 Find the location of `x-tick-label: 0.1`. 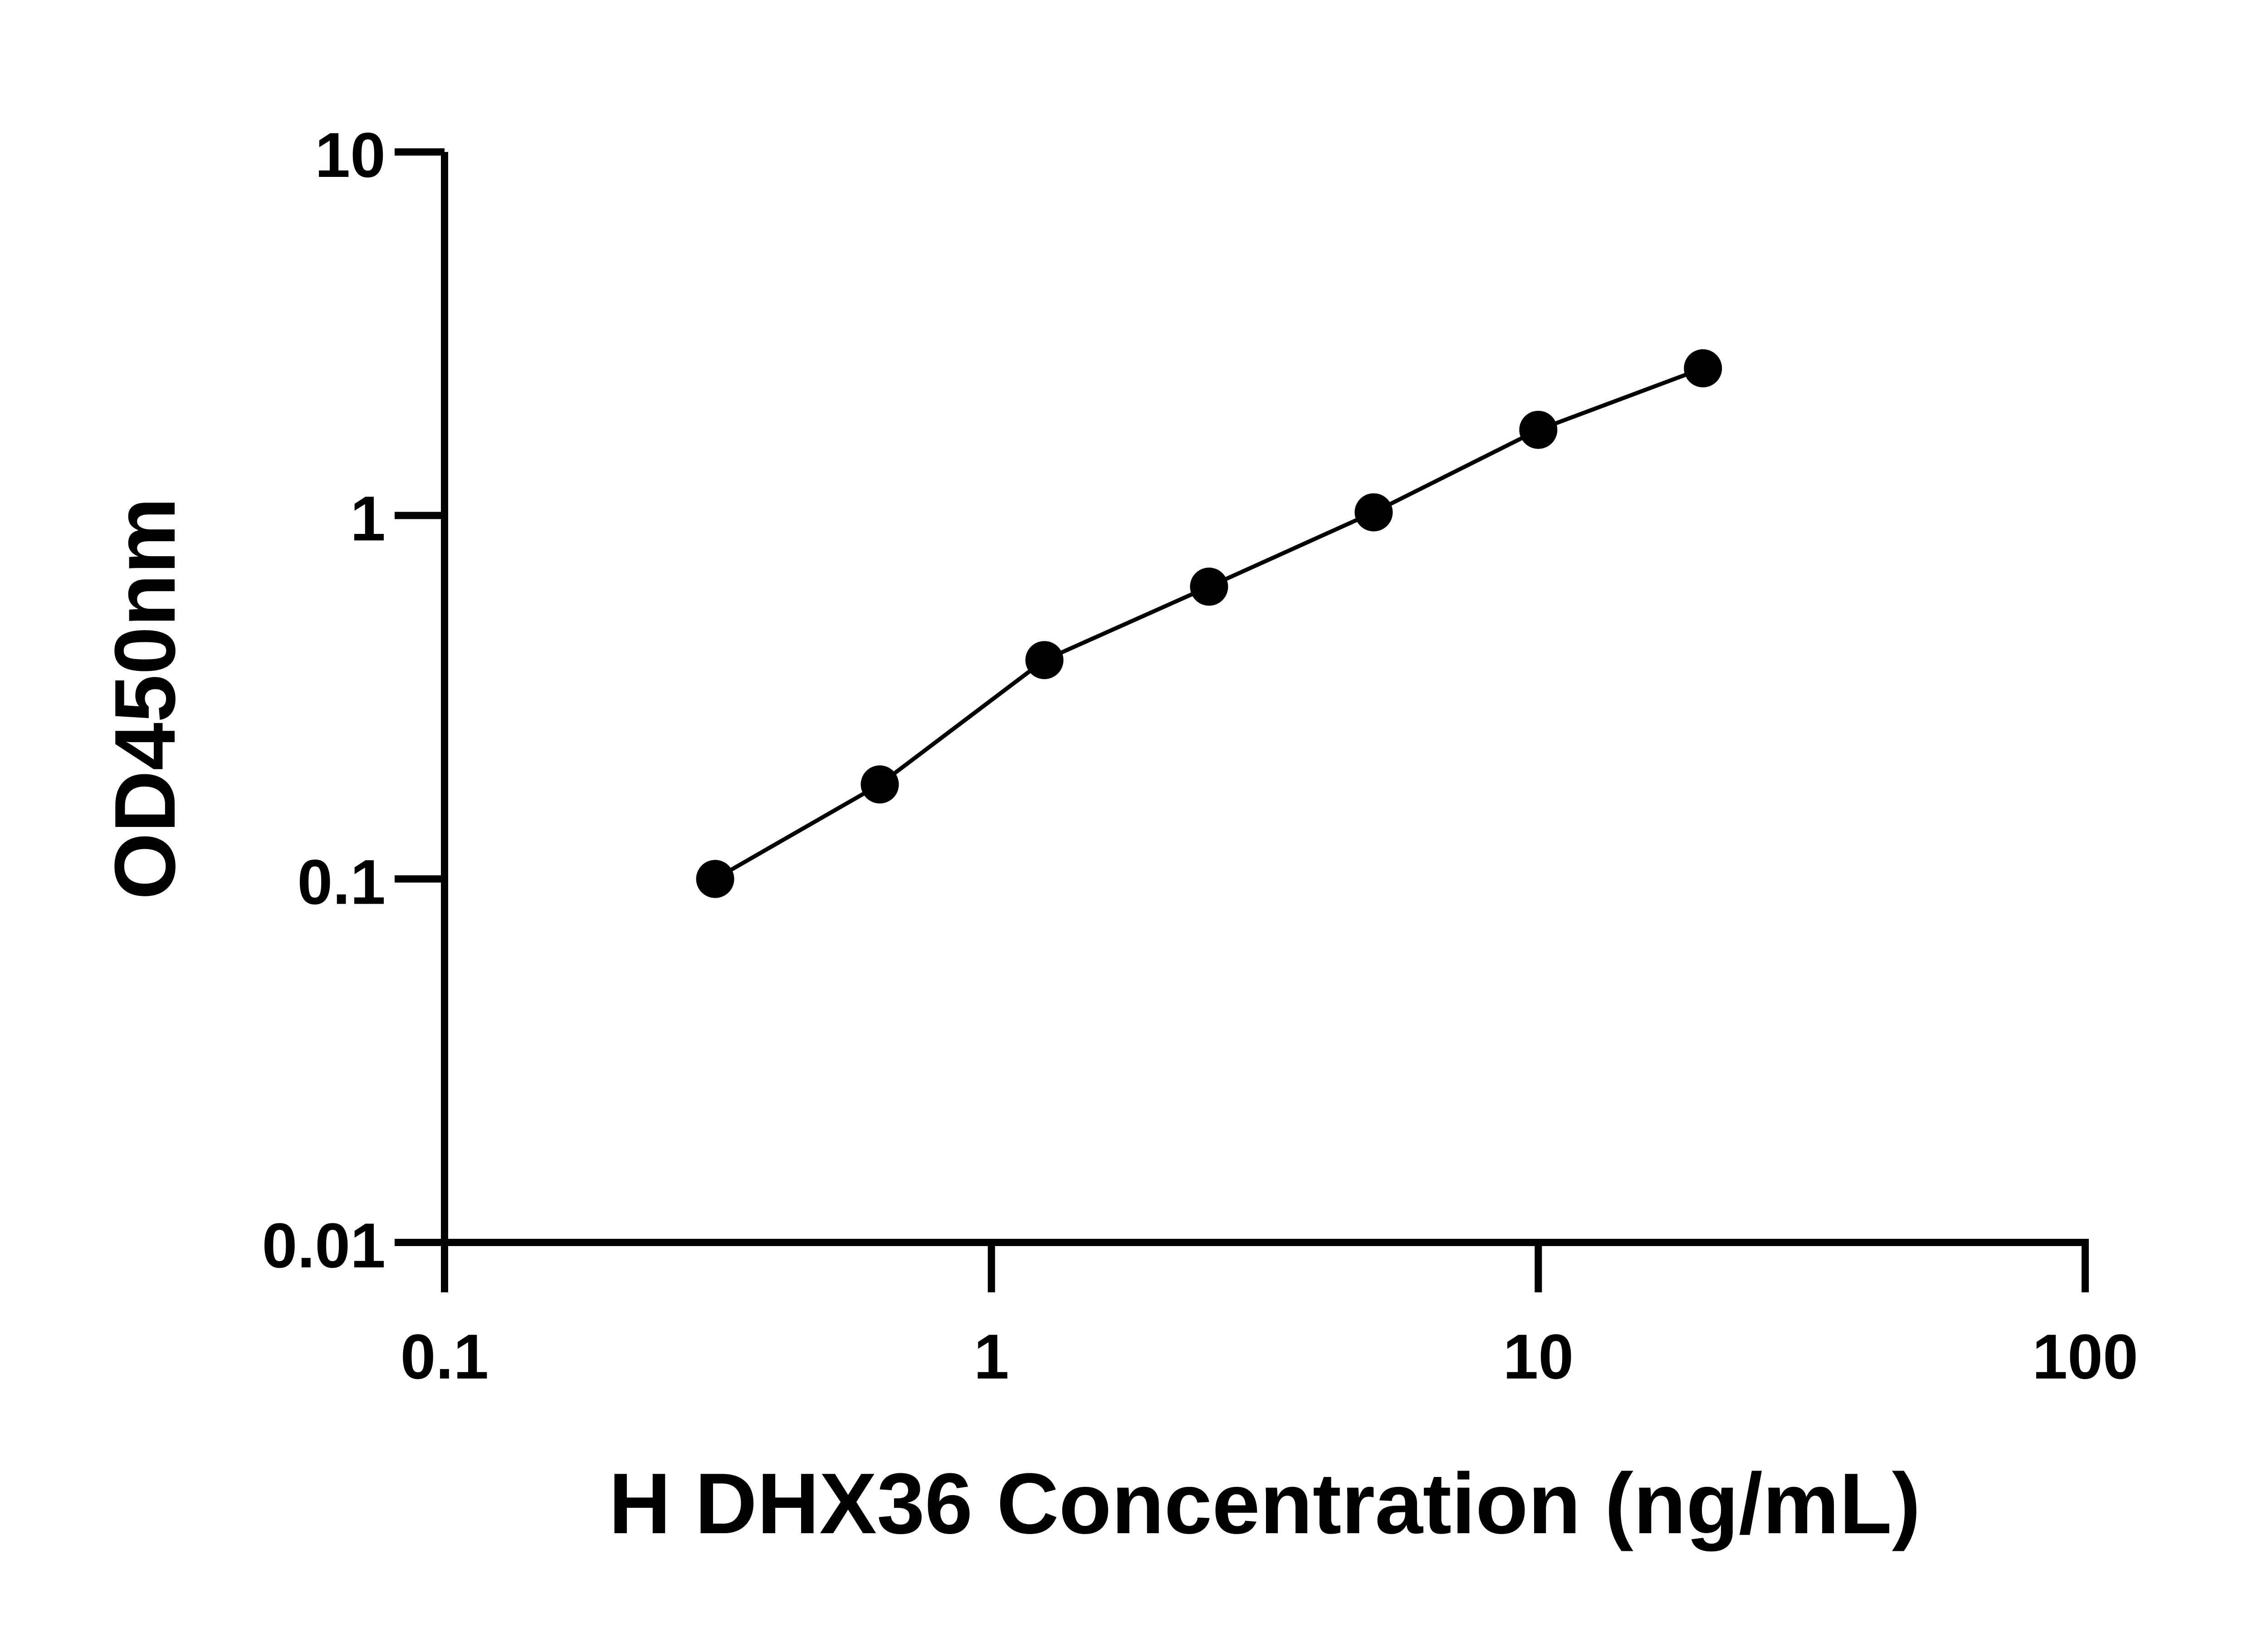

x-tick-label: 0.1 is located at coordinates (445, 1356).